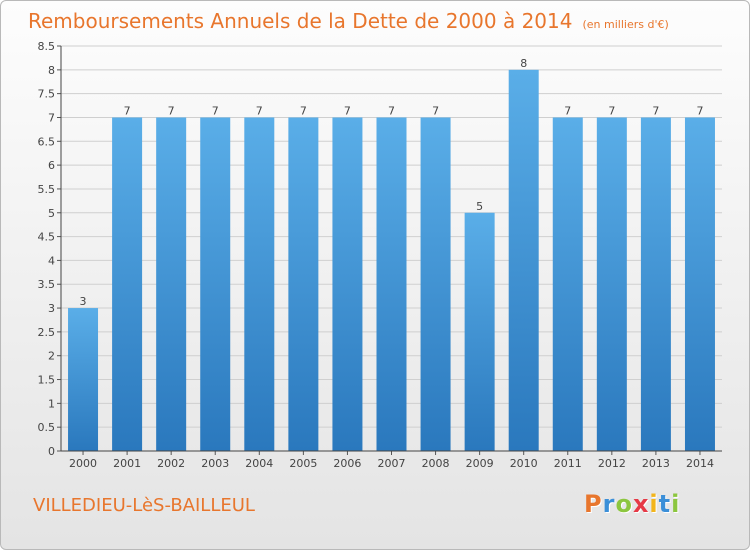 The height and width of the screenshot is (550, 750). Describe the element at coordinates (347, 463) in the screenshot. I see `x-tick-label: 2006` at that location.